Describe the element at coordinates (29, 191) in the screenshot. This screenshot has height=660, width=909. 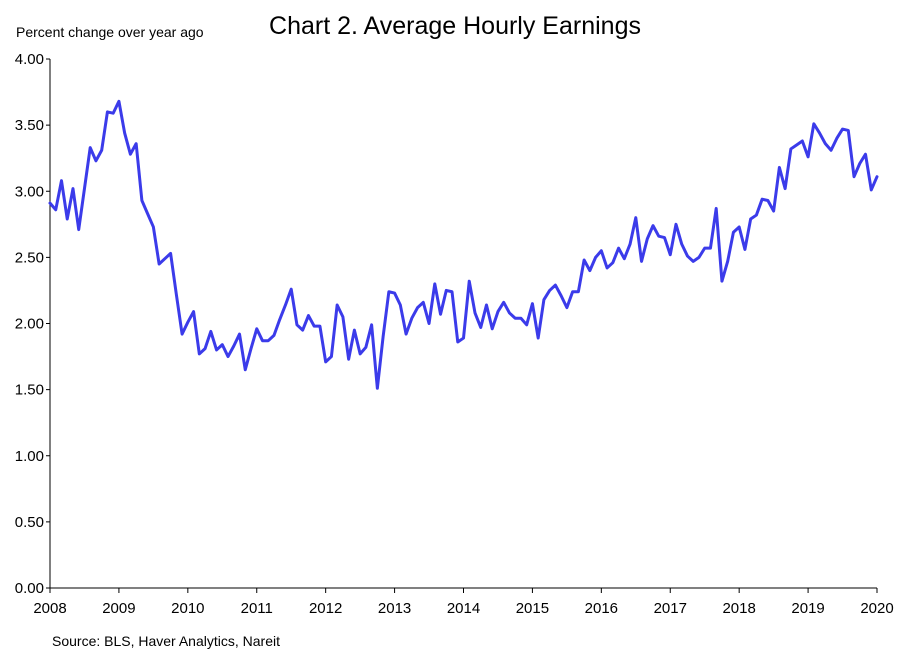
I see `y-tick-label: 3.00` at that location.